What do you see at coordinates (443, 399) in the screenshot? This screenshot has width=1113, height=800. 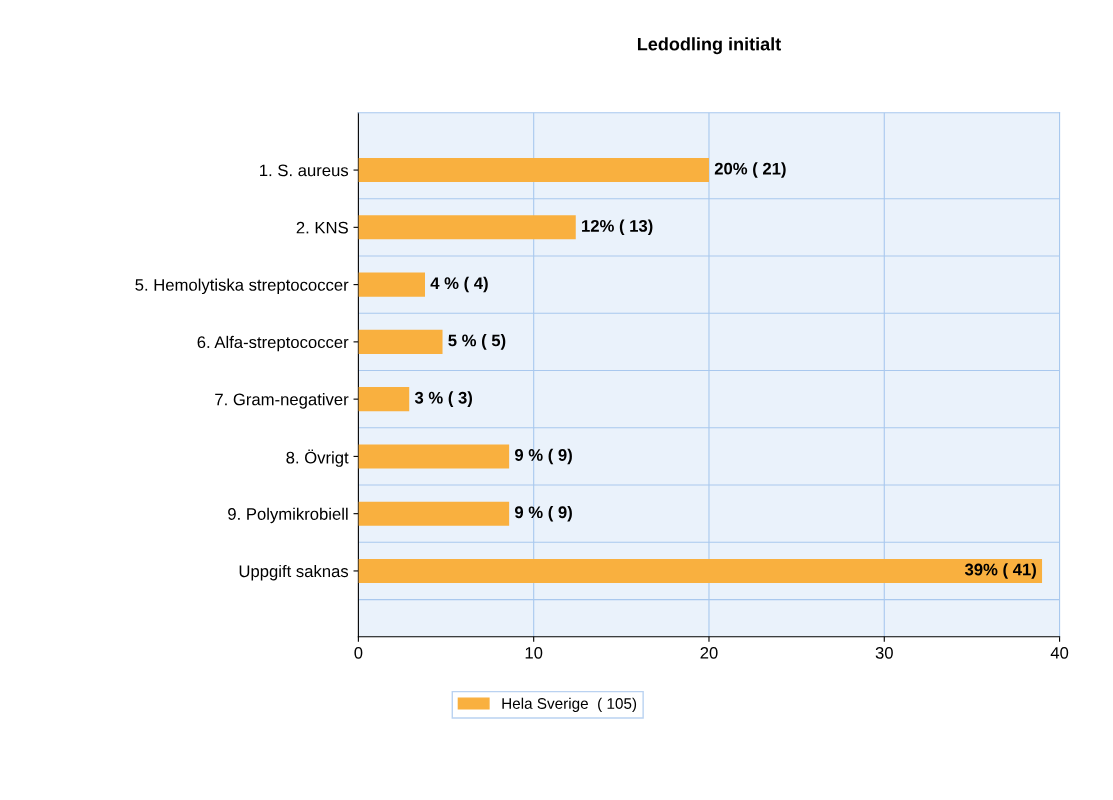 I see `data-label: 3 % ( 3)` at bounding box center [443, 399].